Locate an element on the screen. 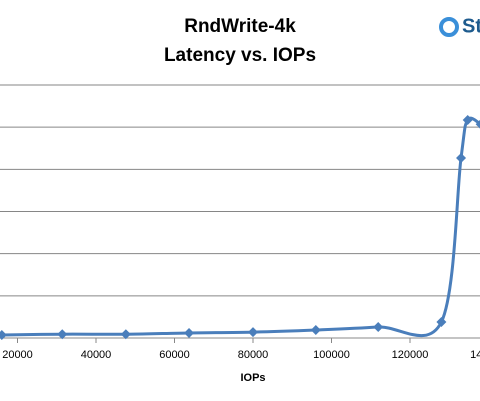 The width and height of the screenshot is (480, 401). x-tick-label: 140000 is located at coordinates (475, 355).